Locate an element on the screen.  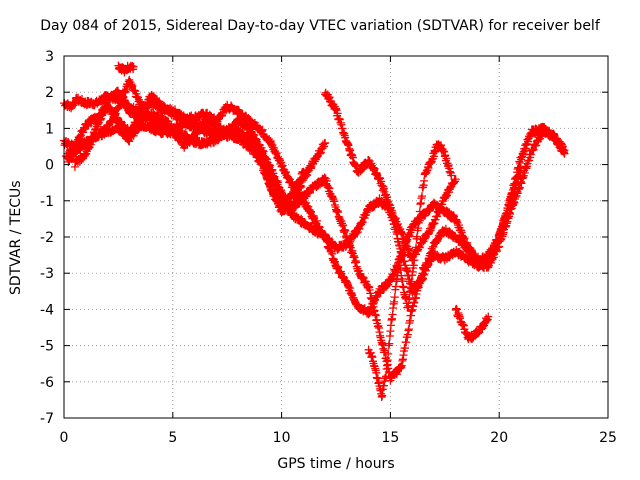
y-tick-label: -4 is located at coordinates (47, 310).